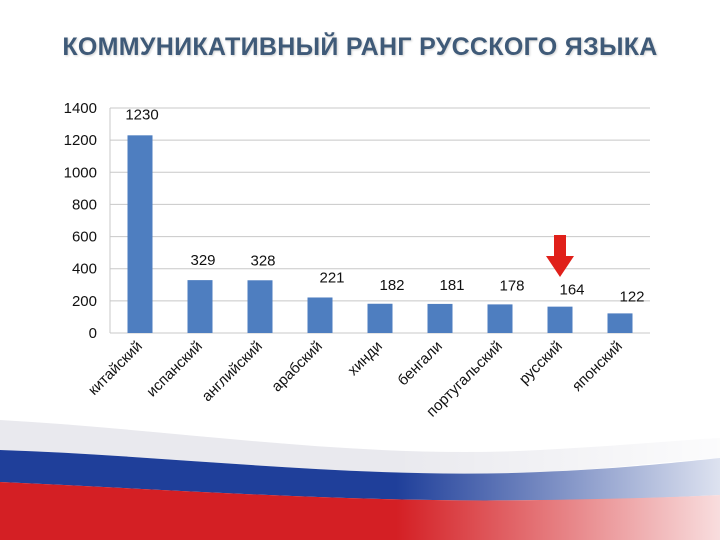 This screenshot has height=540, width=720. I want to click on data-label: 181, so click(451, 285).